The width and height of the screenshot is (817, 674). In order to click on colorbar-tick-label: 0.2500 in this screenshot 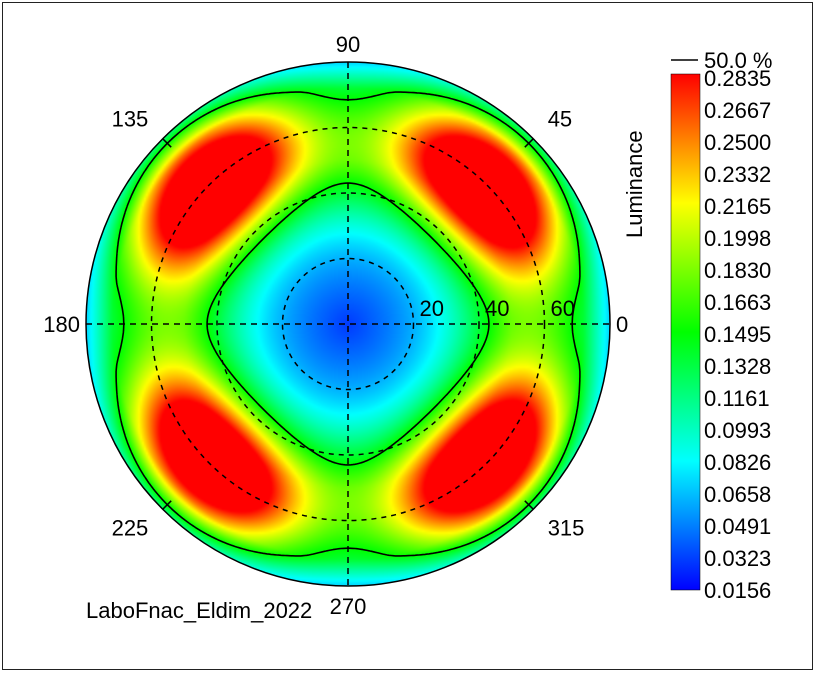, I will do `click(737, 142)`.